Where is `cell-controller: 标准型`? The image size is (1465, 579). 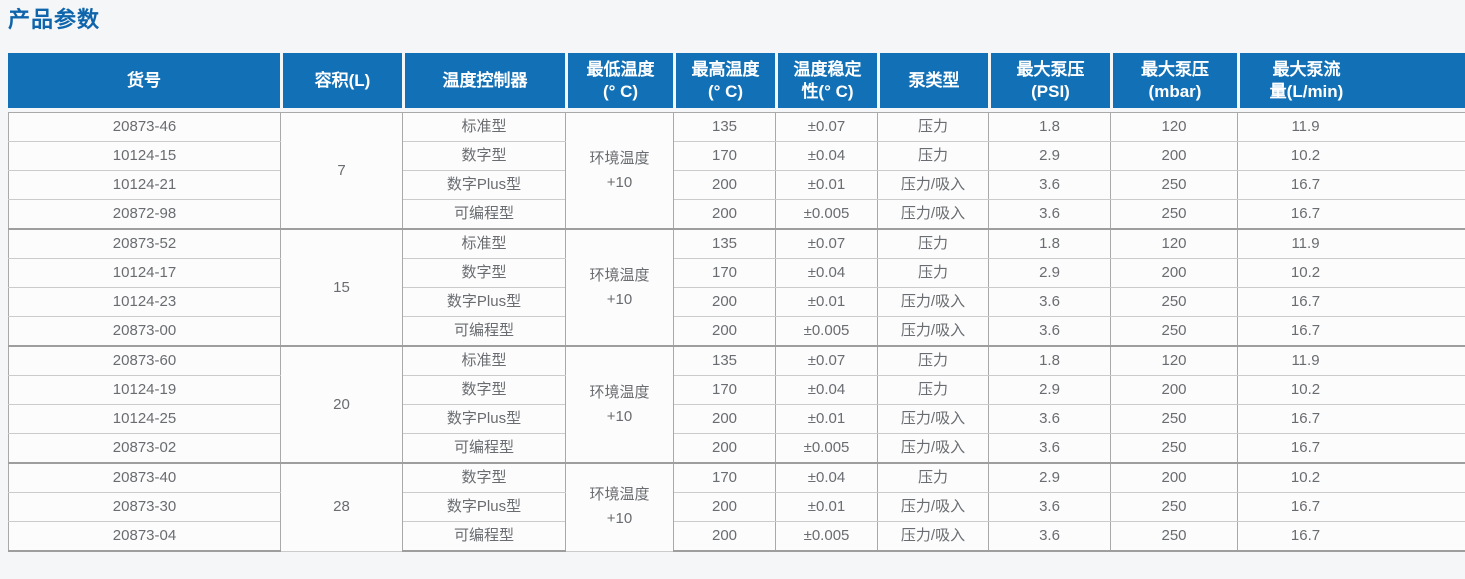 cell-controller: 标准型 is located at coordinates (484, 127).